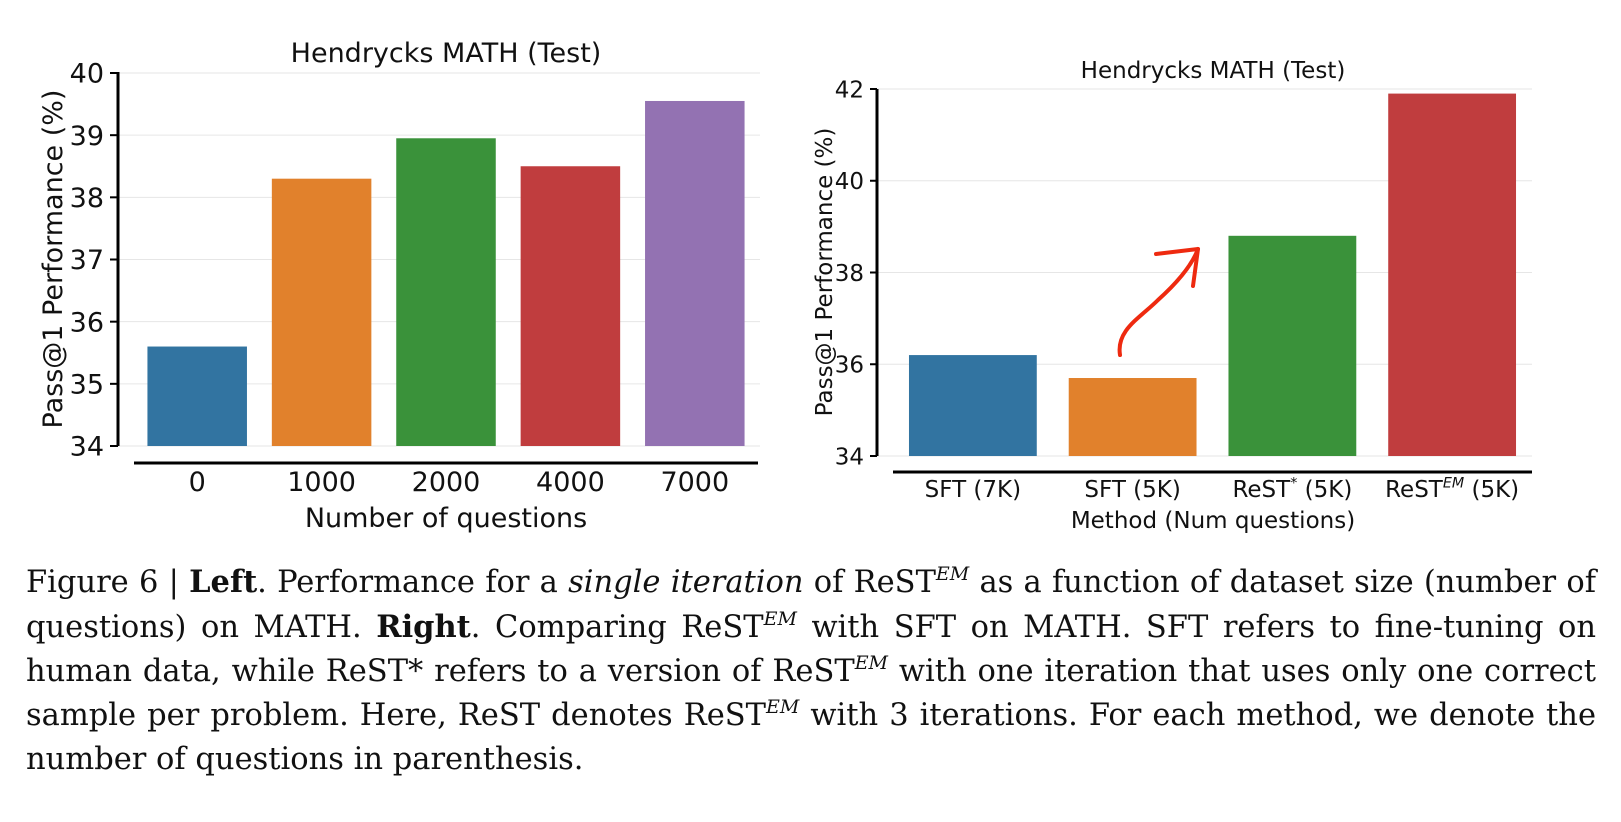 This screenshot has width=1621, height=822. I want to click on x-tick-label: 7000, so click(694, 482).